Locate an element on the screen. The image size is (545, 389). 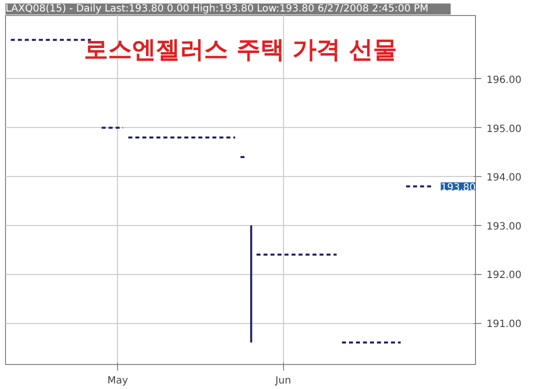
y-tick-label: 194.00 is located at coordinates (504, 178).